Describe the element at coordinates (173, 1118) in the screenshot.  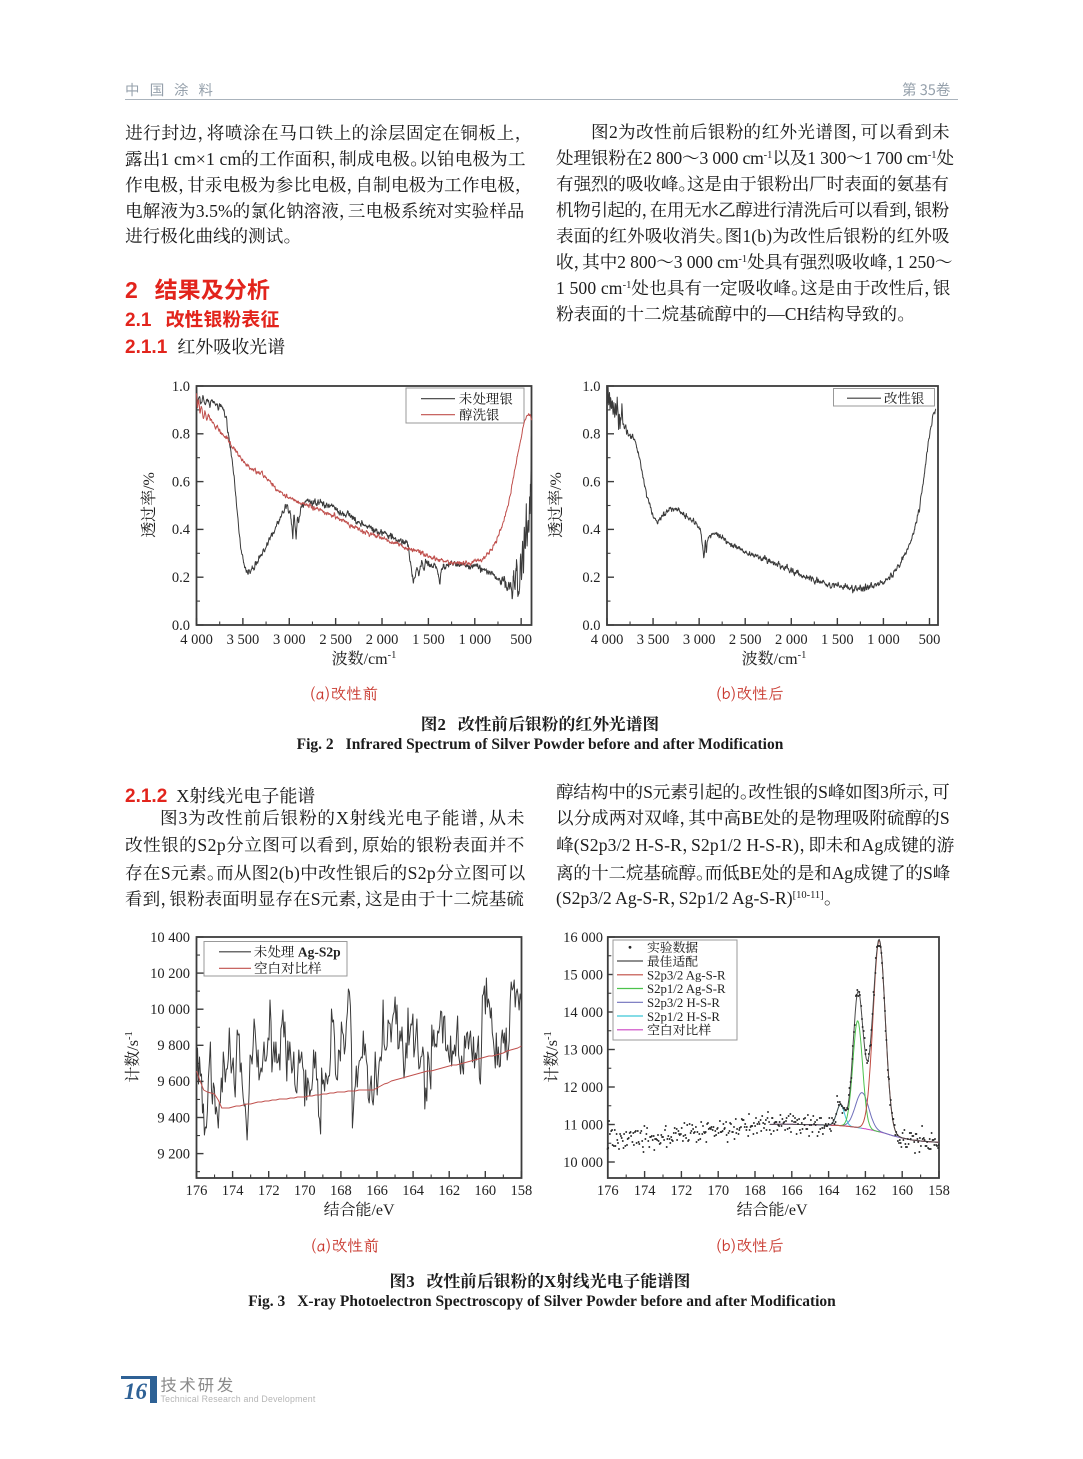
I see `svg-text: 9 400` at that location.